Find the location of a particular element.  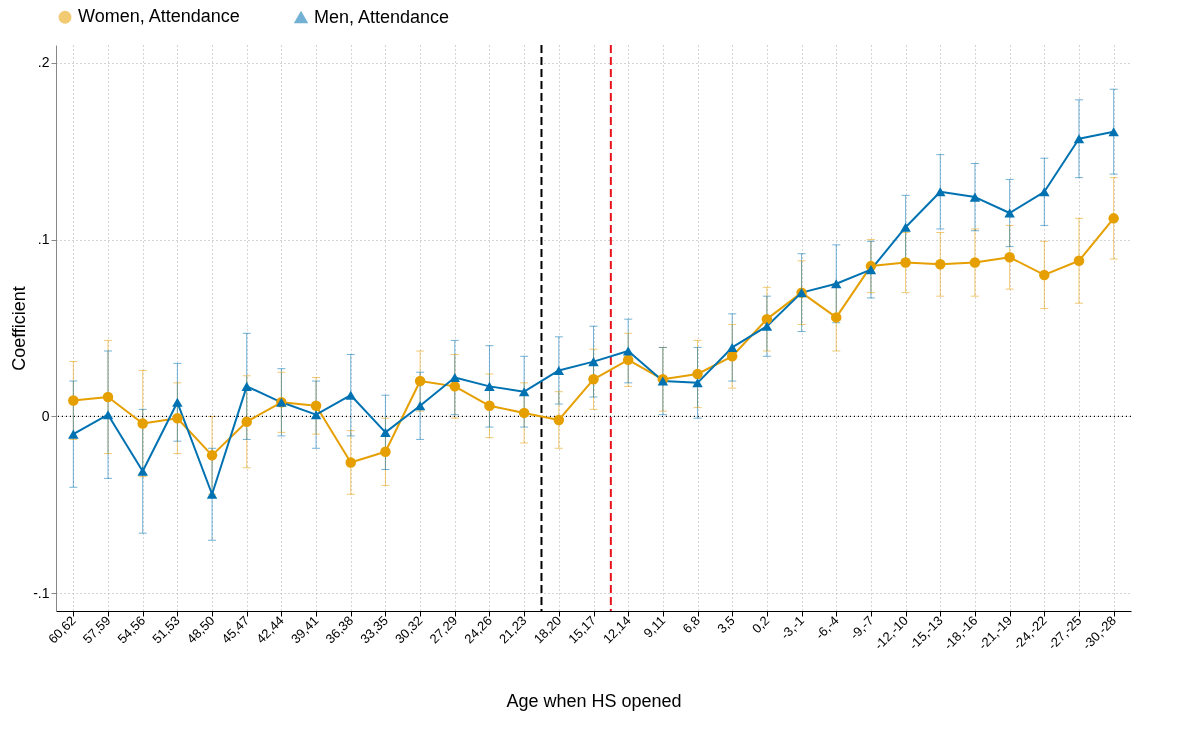

x-tick-label: -3,-1 is located at coordinates (792, 627).